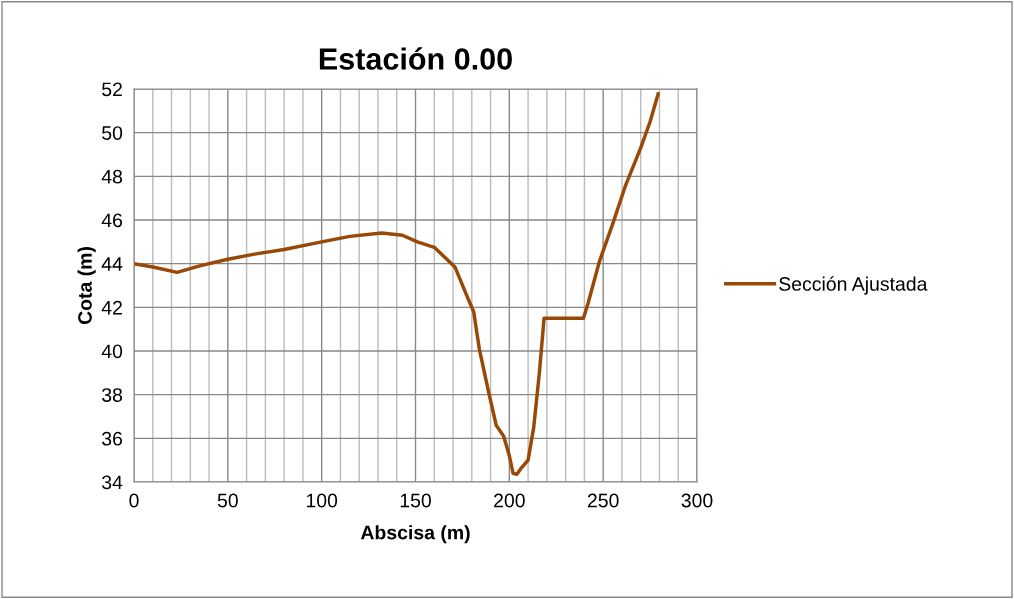  What do you see at coordinates (697, 500) in the screenshot?
I see `x-tick-label: 300` at bounding box center [697, 500].